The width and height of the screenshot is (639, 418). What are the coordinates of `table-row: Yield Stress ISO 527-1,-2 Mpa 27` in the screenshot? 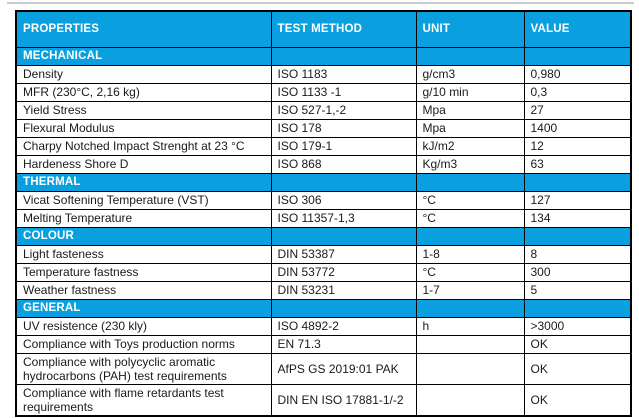 It's located at (323, 110).